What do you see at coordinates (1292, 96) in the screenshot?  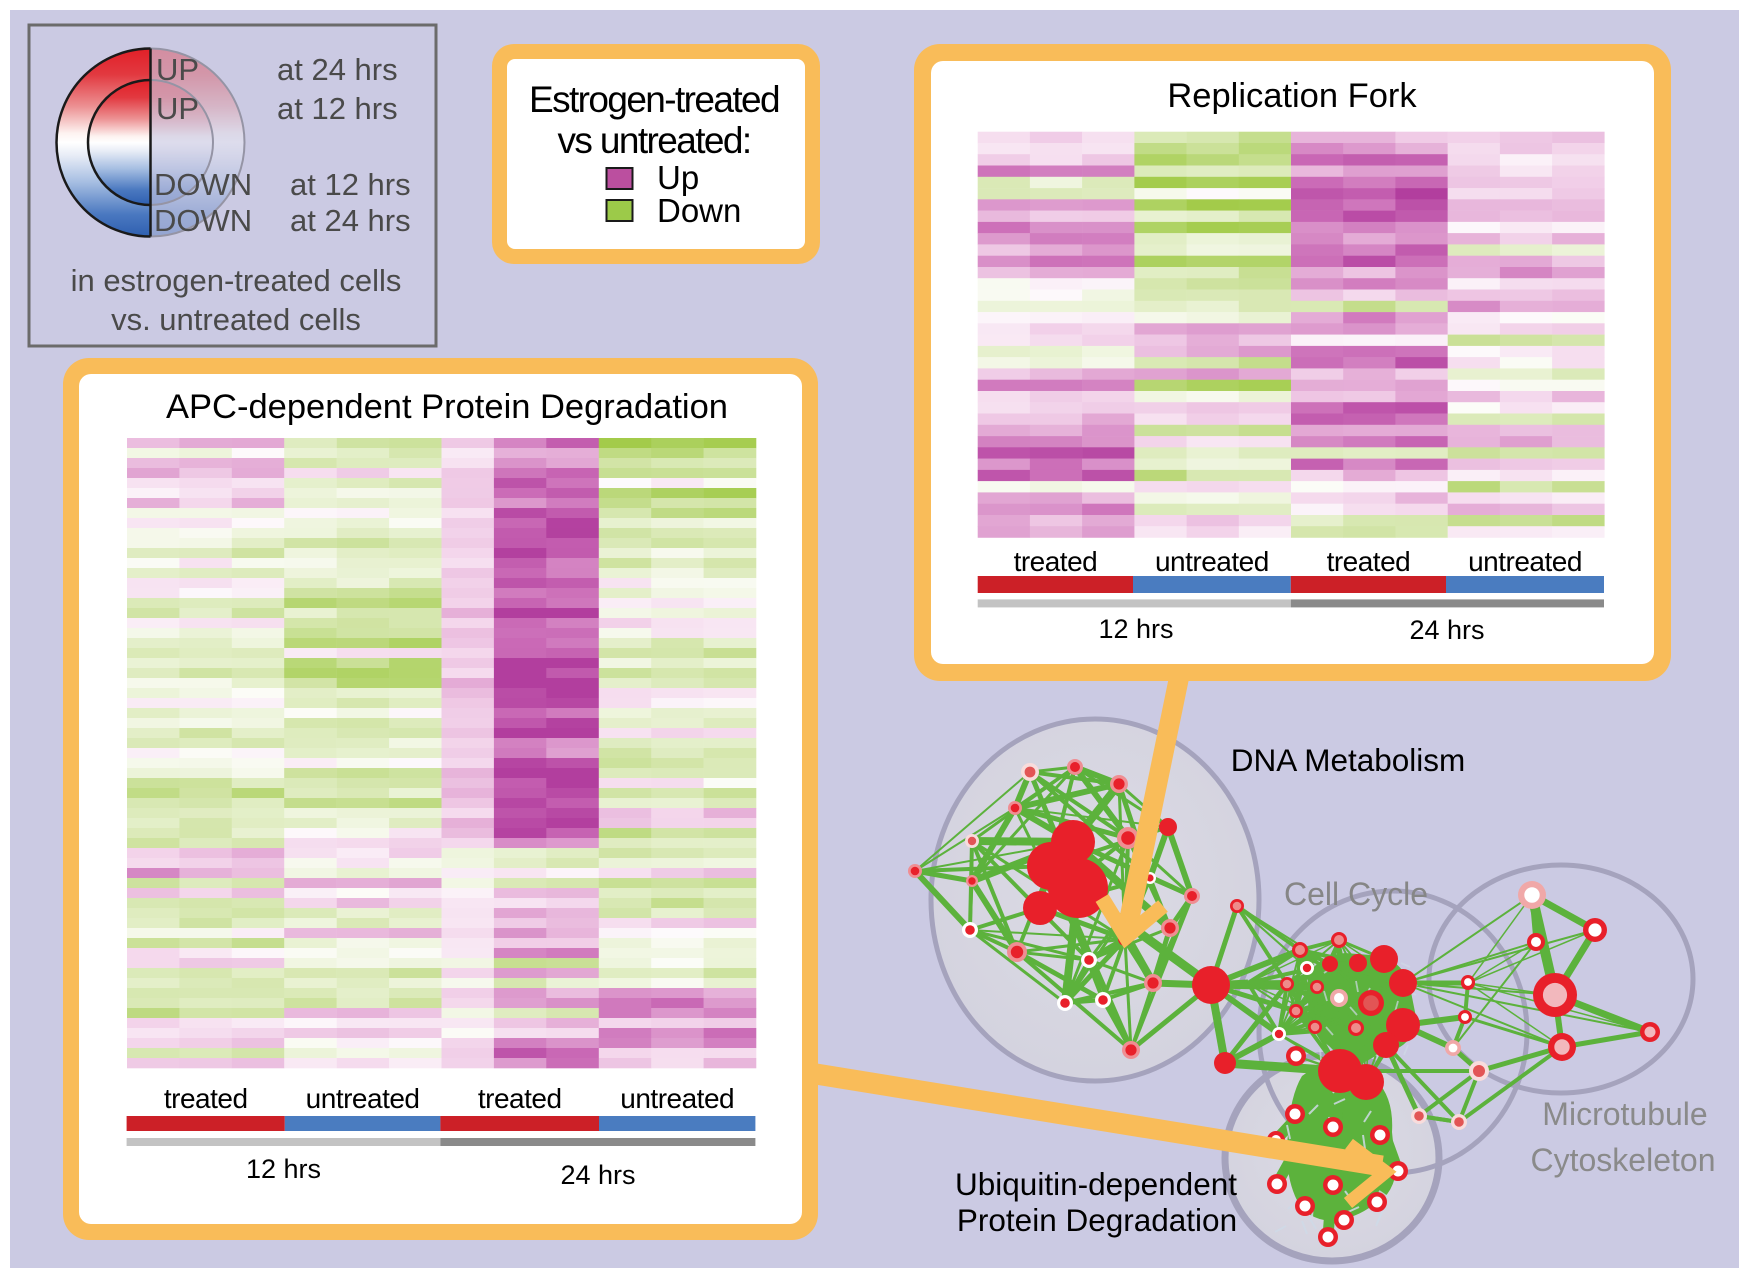 I see `svg-text: Replication Fork` at bounding box center [1292, 96].